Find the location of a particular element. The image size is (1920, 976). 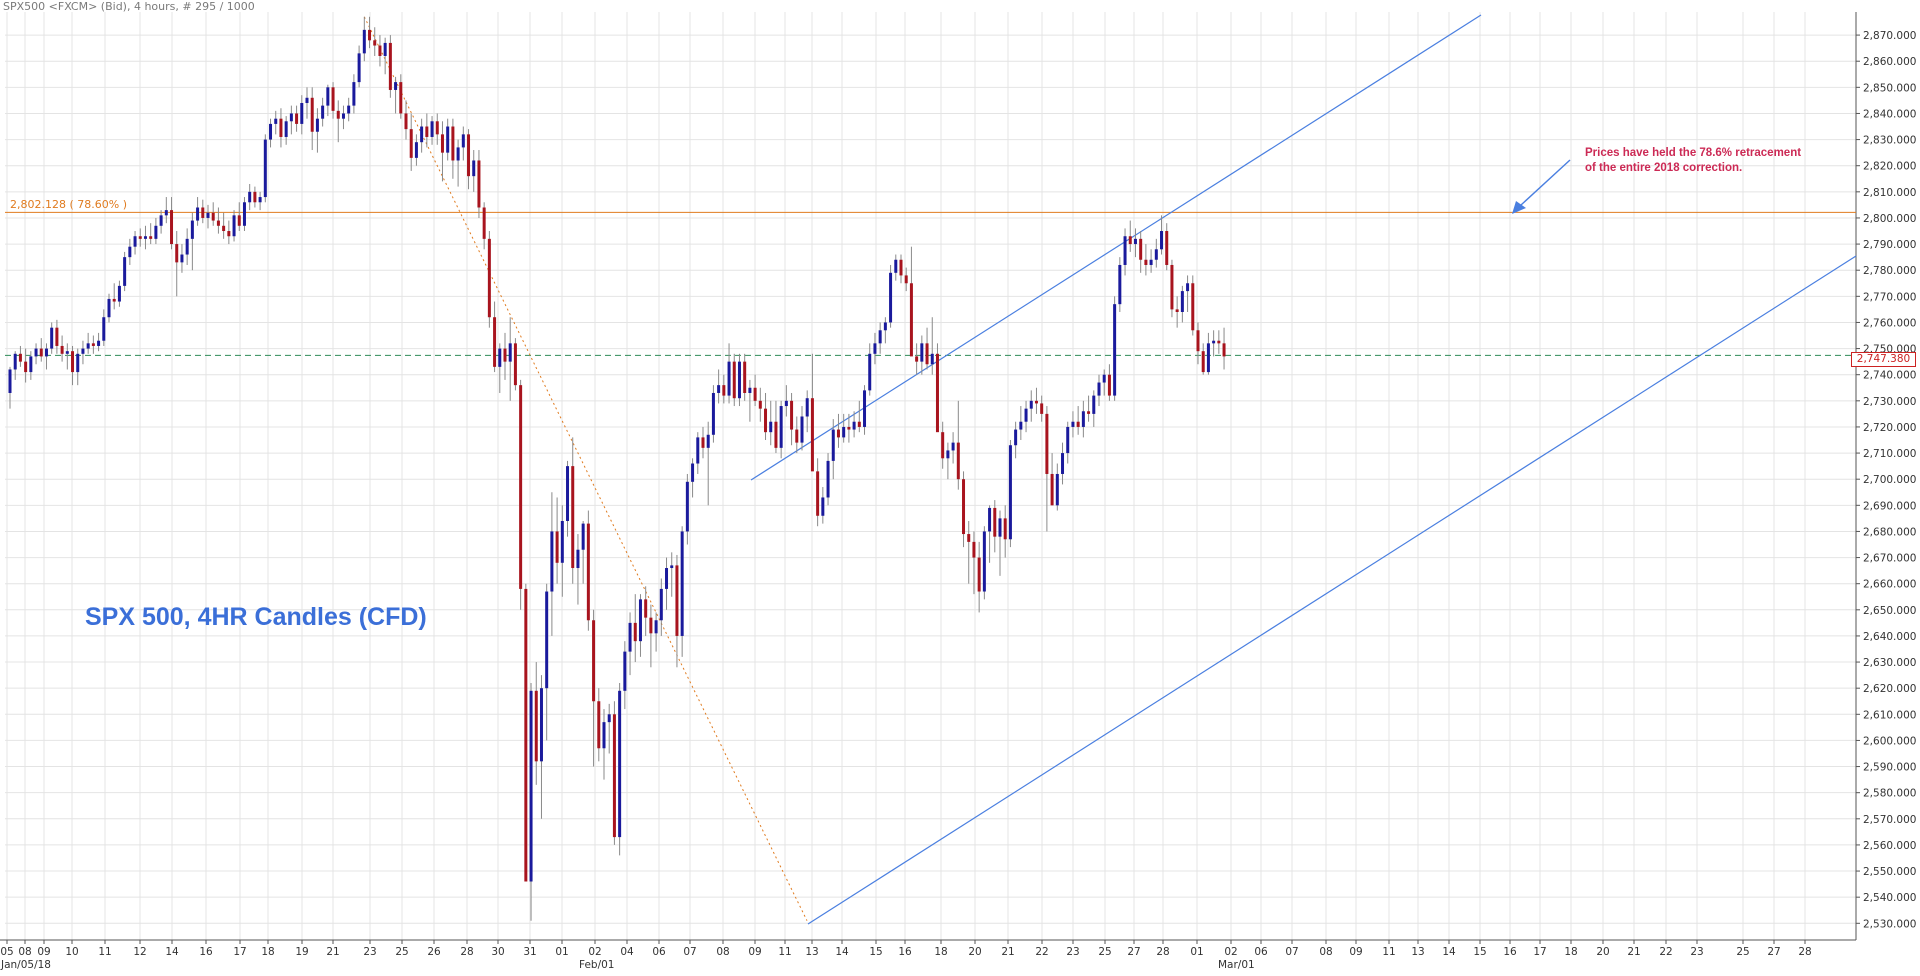

y-tick-label: 2,640.000 is located at coordinates (1889, 637).